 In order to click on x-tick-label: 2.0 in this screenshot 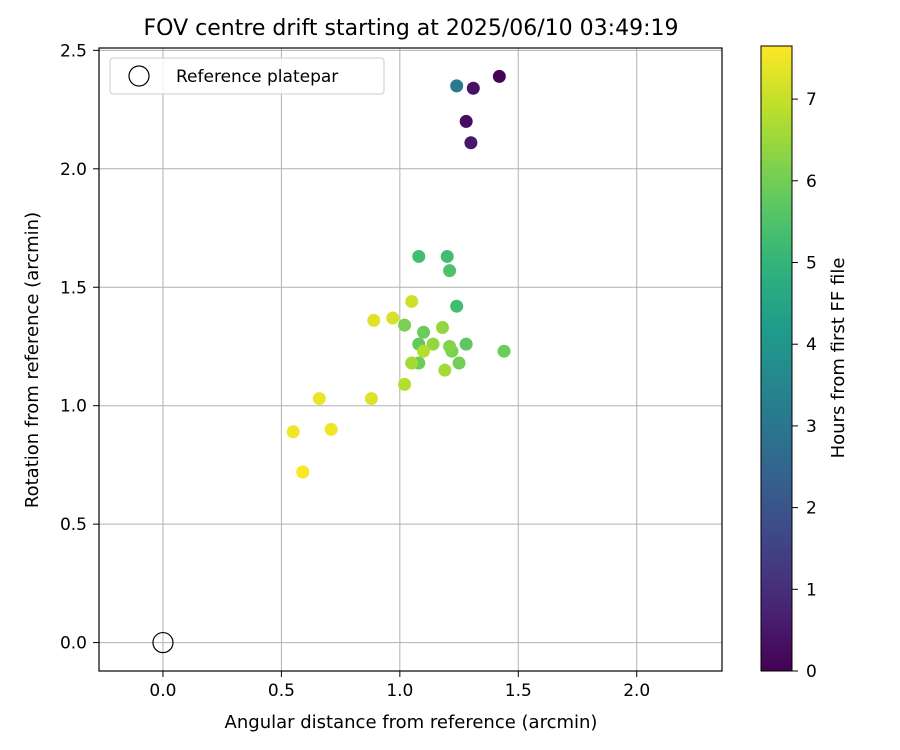, I will do `click(636, 691)`.